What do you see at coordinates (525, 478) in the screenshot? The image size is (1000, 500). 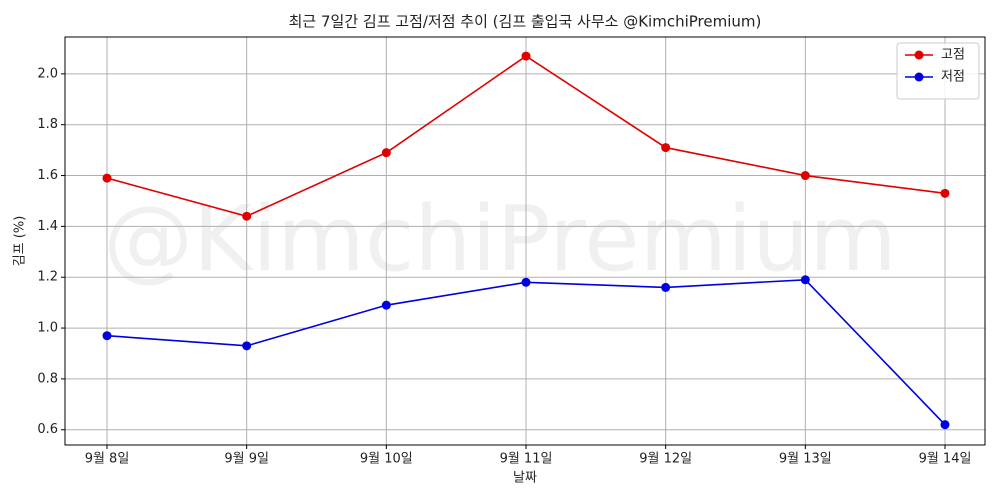 I see `x-axis-label: 날짜` at bounding box center [525, 478].